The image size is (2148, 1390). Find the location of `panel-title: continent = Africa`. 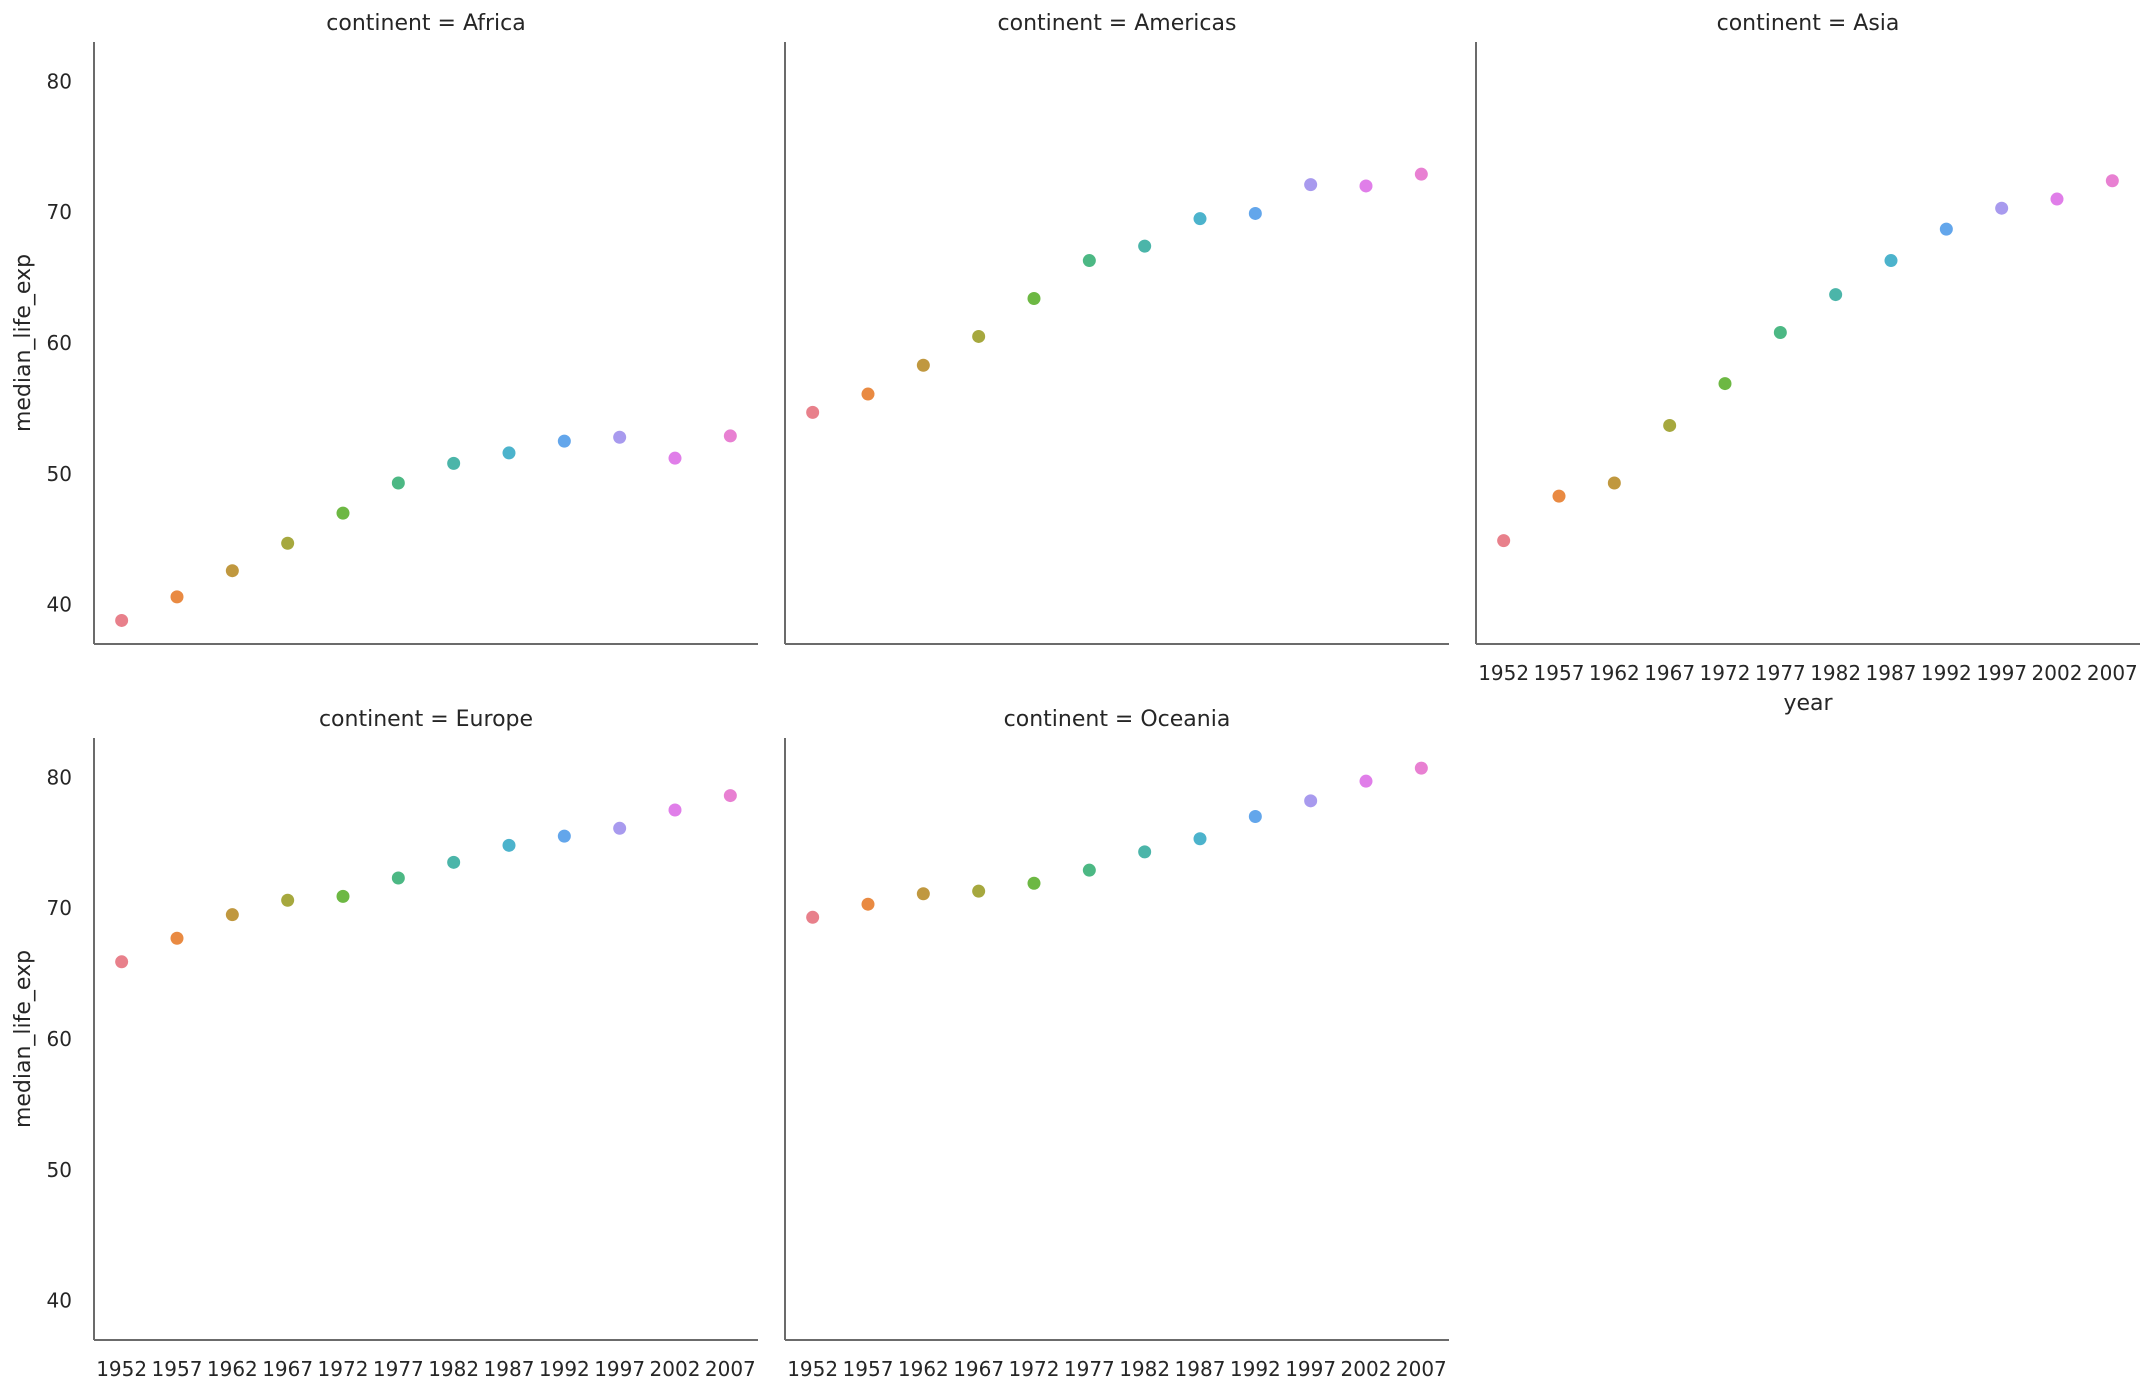

panel-title: continent = Africa is located at coordinates (425, 23).